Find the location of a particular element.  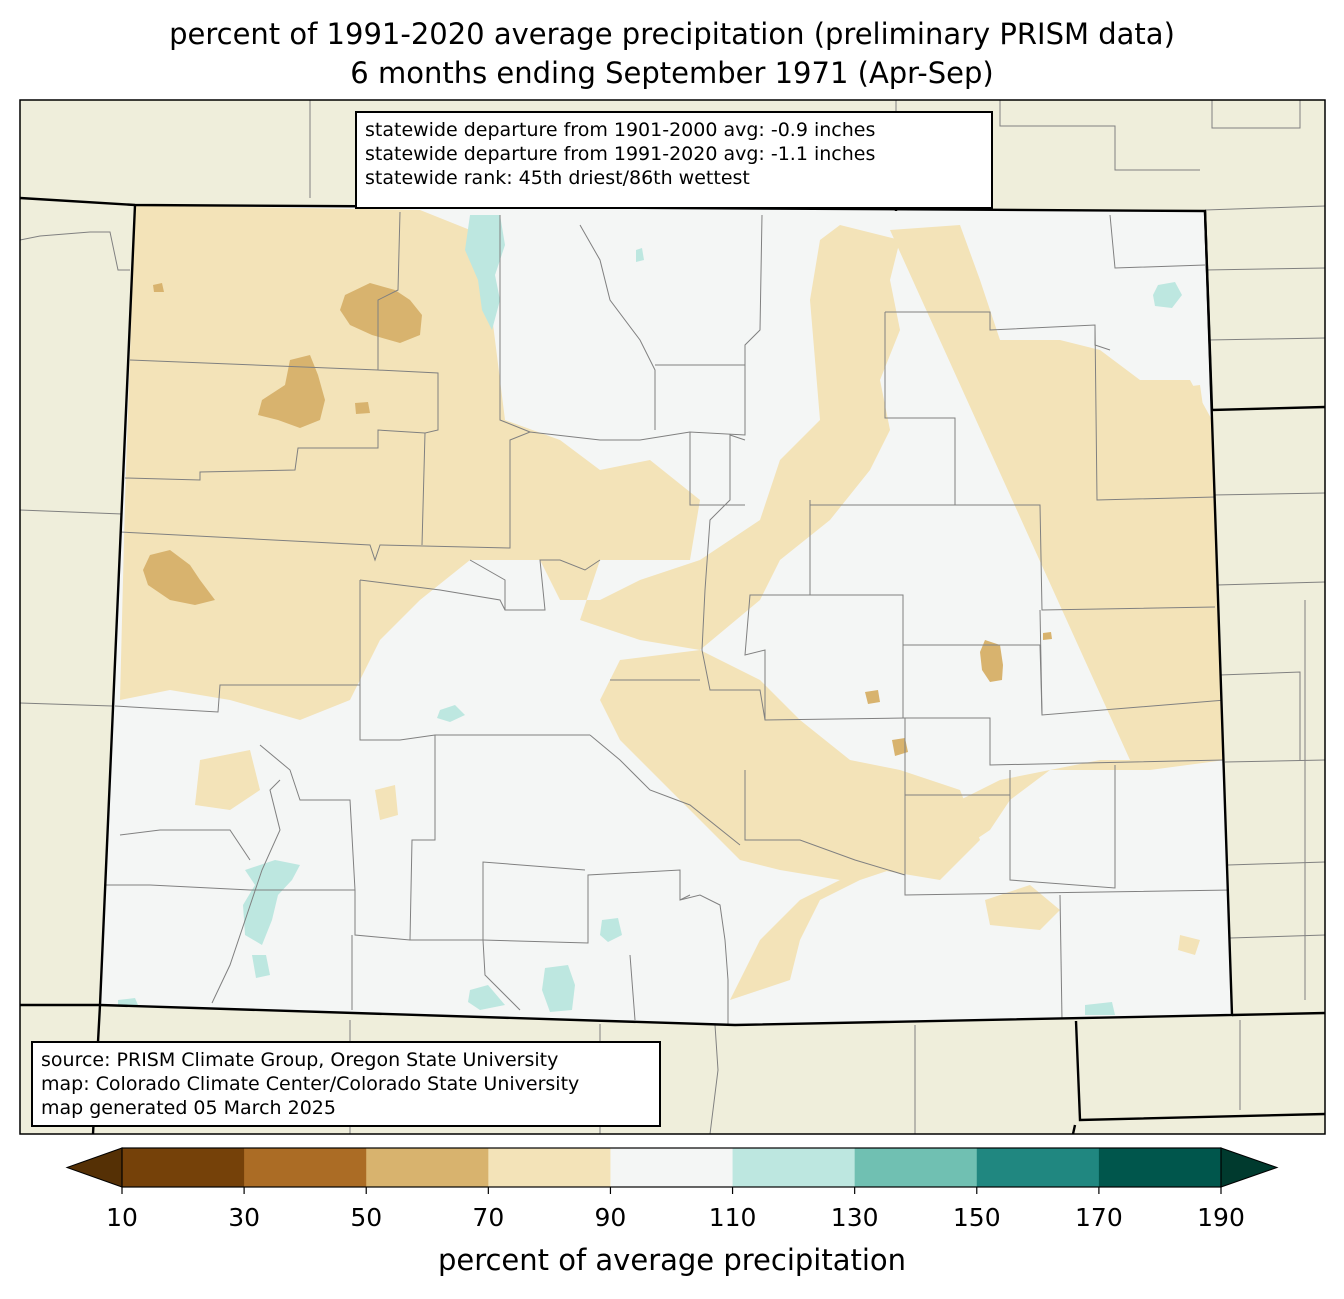

colorbar is located at coordinates (672, 1170).